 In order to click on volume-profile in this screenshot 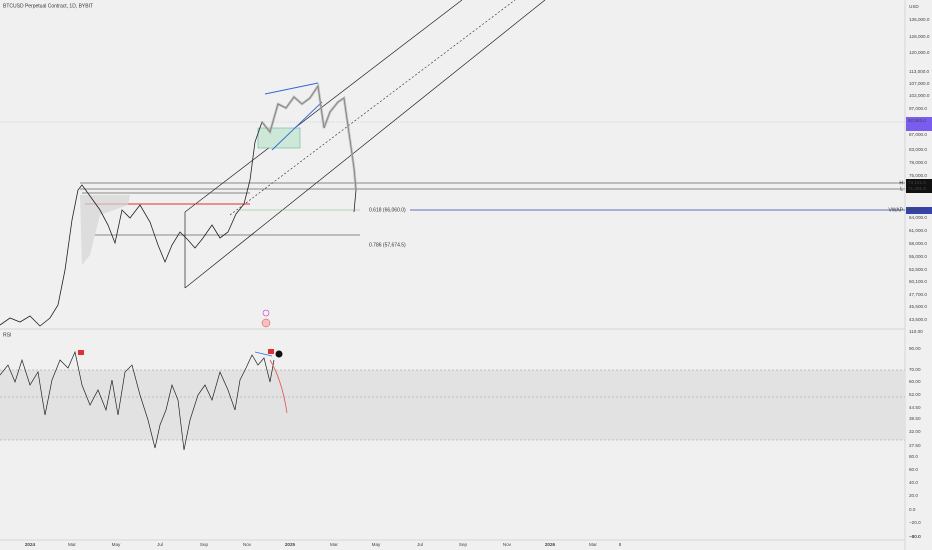, I will do `click(105, 230)`.